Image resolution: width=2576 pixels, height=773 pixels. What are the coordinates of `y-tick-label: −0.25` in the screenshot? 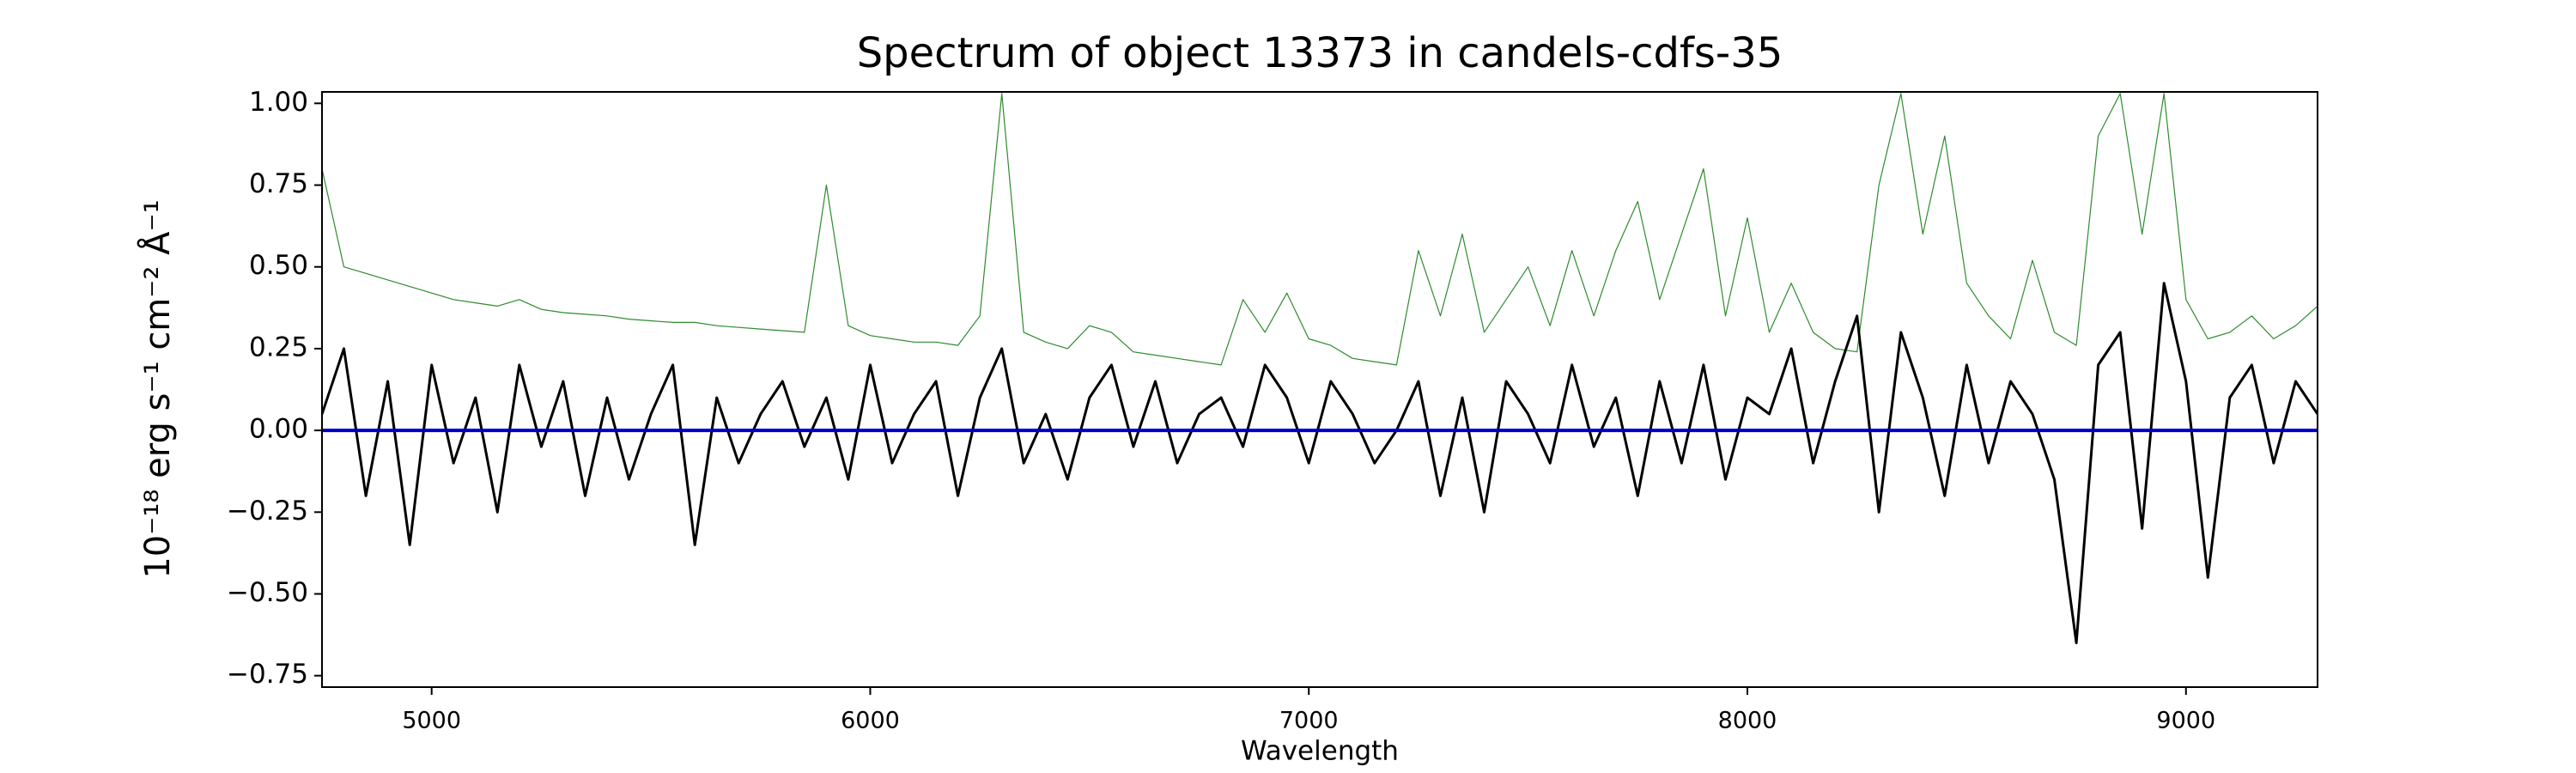 It's located at (268, 511).